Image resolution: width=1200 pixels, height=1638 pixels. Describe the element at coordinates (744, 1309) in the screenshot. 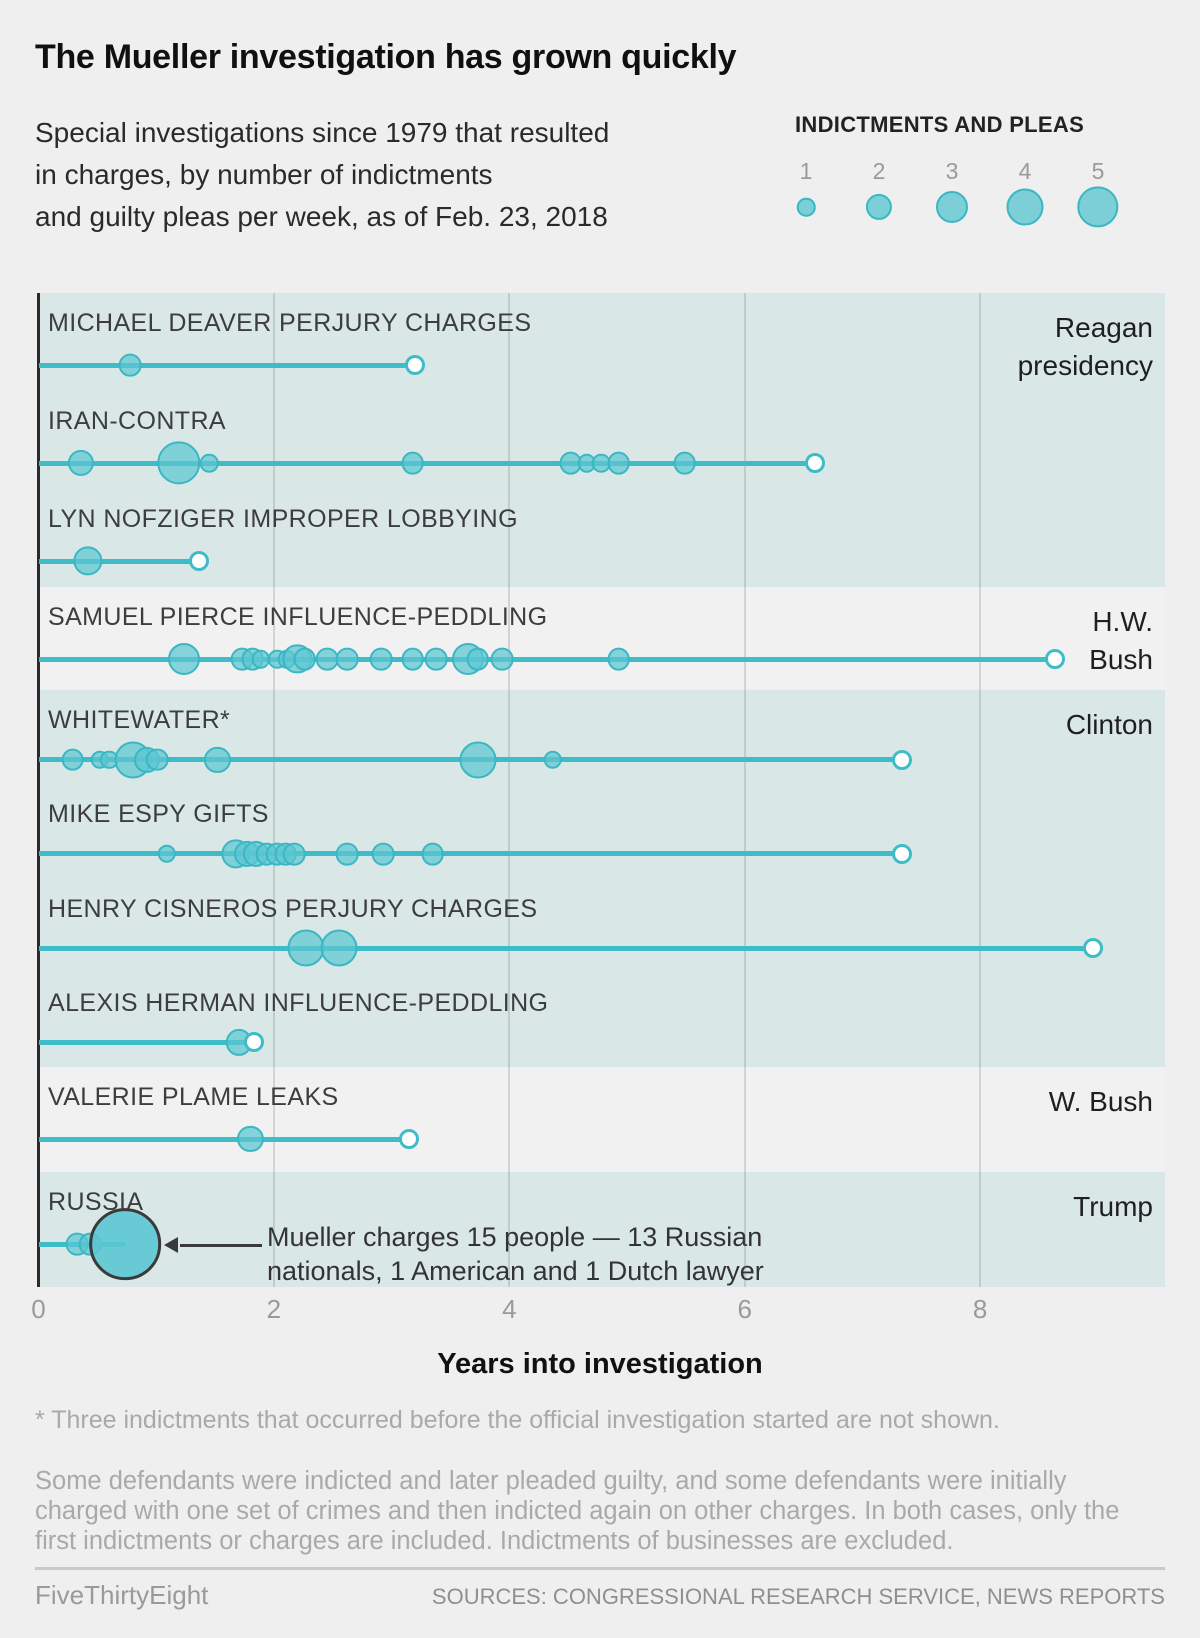

I see `x-tick-label: 6` at that location.